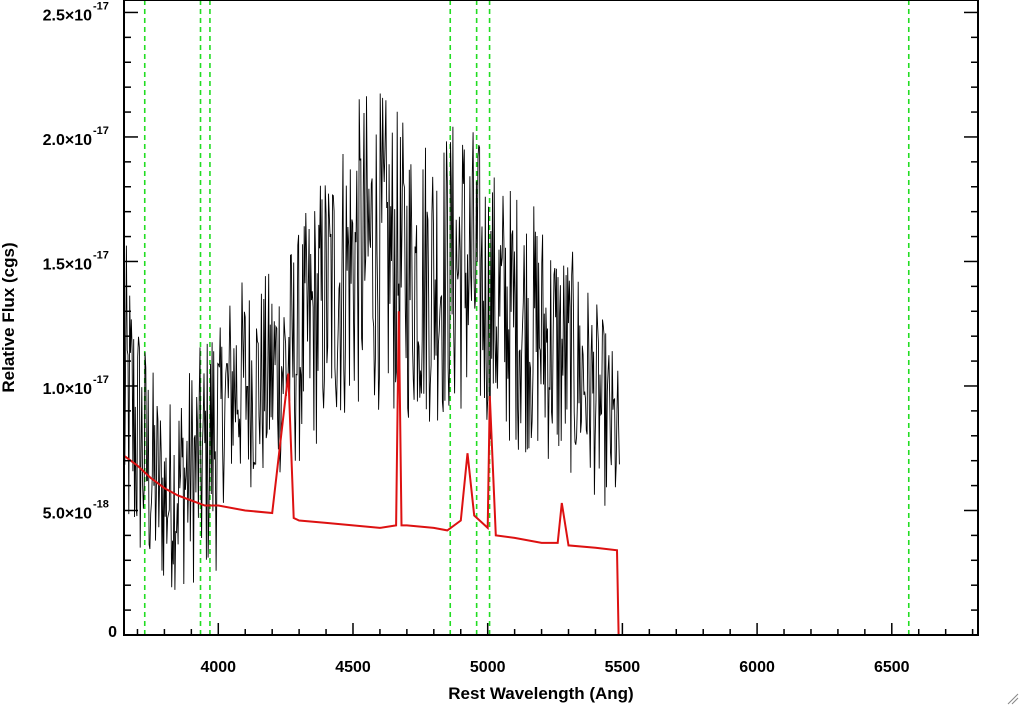 Image resolution: width=1020 pixels, height=711 pixels. I want to click on y-tick-label: 2.0×10, so click(67, 140).